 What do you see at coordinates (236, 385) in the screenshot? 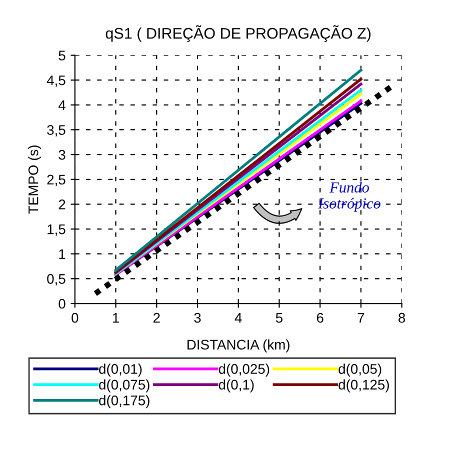
I see `legend-label: d(0,1)` at bounding box center [236, 385].